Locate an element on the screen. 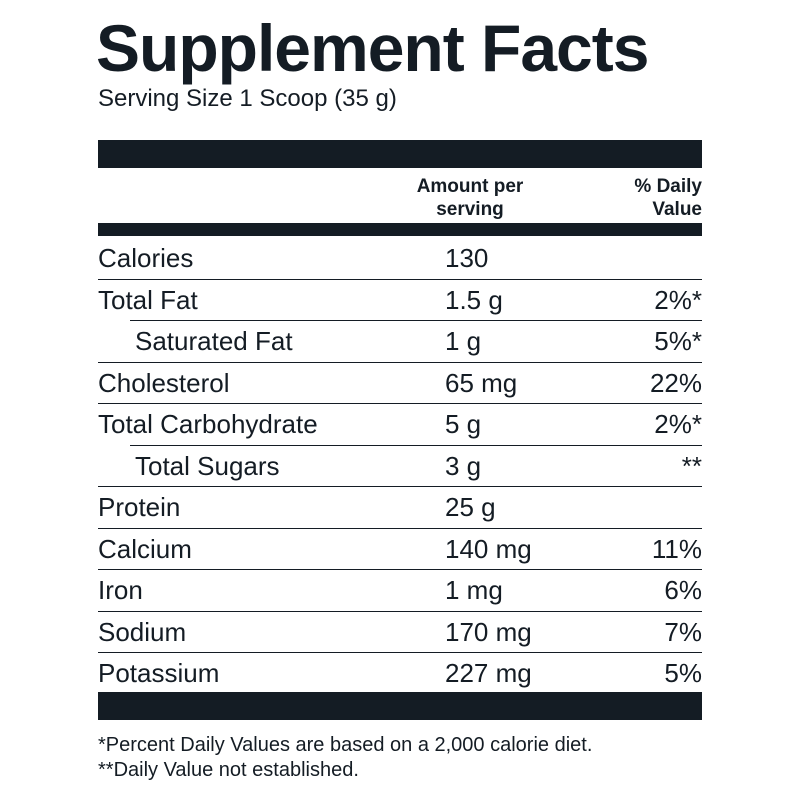  nutrient-name: Calcium is located at coordinates (145, 548).